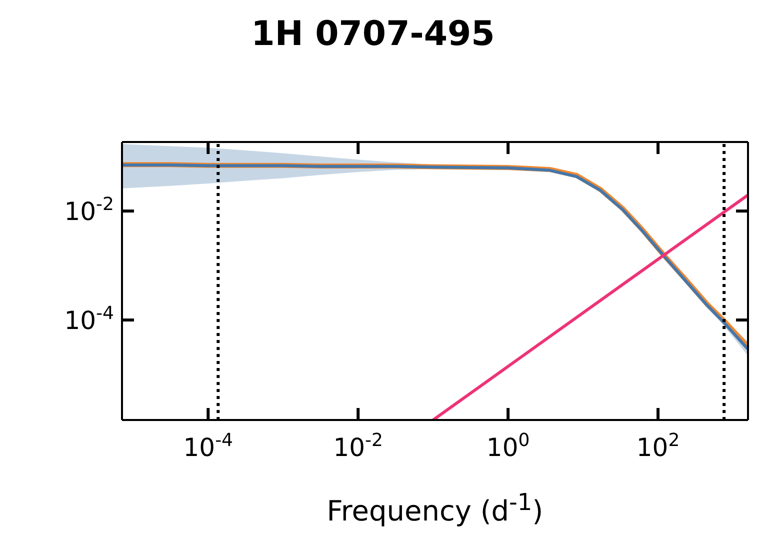 This screenshot has width=766, height=553. Describe the element at coordinates (508, 446) in the screenshot. I see `x-tick-label: 10$^{0}$` at that location.